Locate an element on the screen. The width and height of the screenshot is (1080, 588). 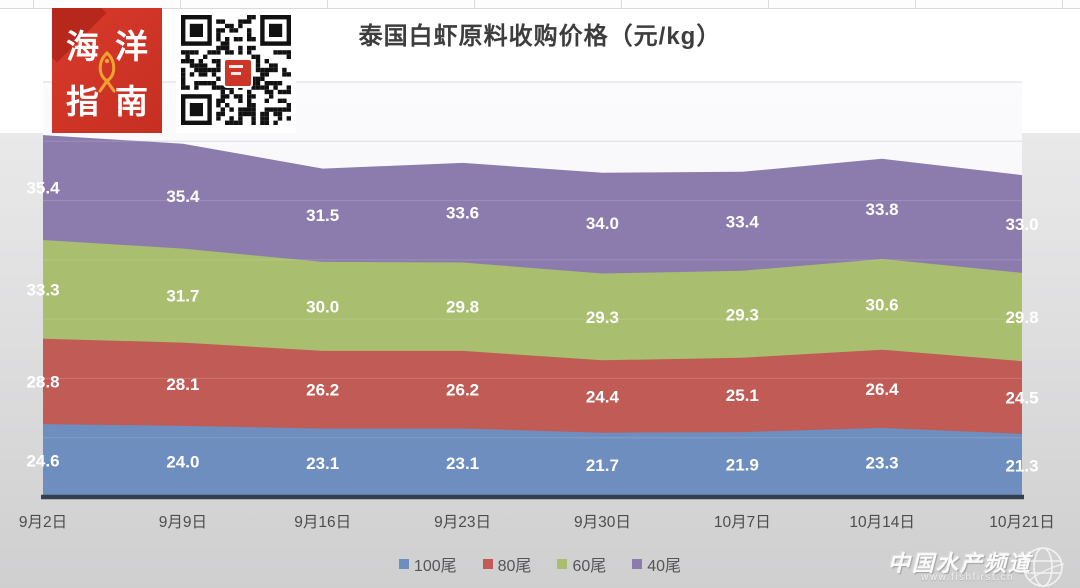
x-axis-label: 9月9日 is located at coordinates (183, 522).